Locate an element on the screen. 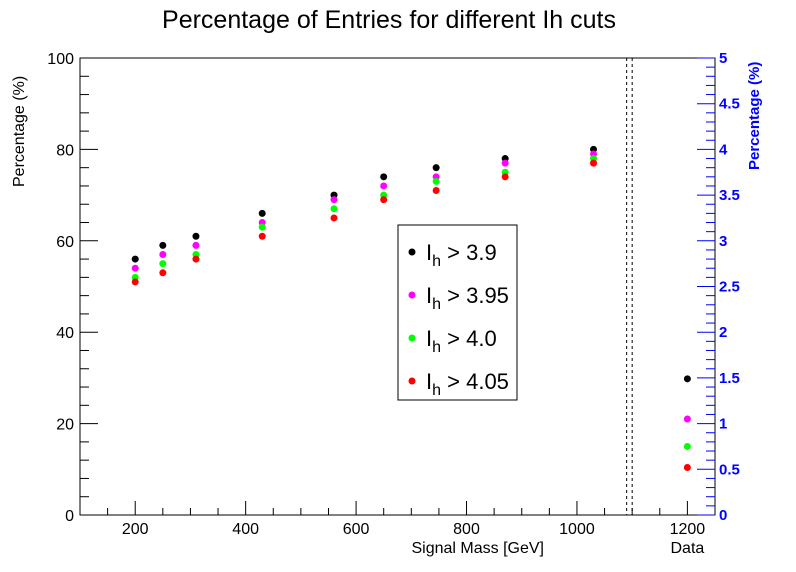 This screenshot has height=572, width=796. x-tick-label: 1200 is located at coordinates (688, 529).